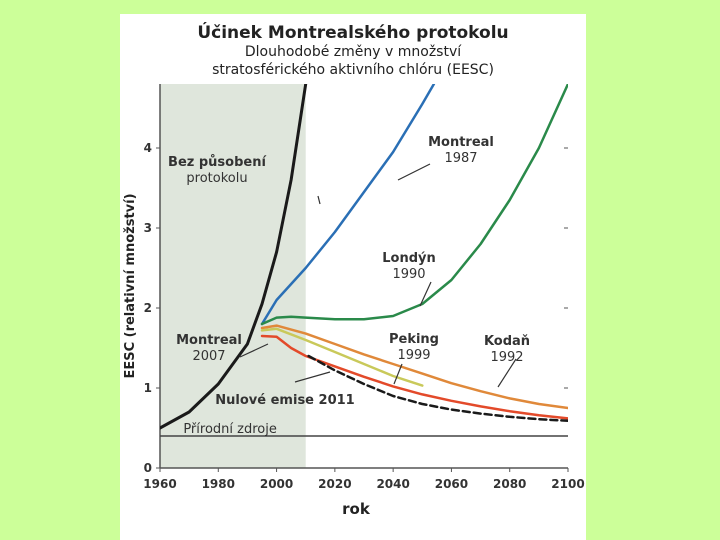 This screenshot has width=720, height=540. What do you see at coordinates (159, 484) in the screenshot?
I see `x-tick-label: 1960` at bounding box center [159, 484].